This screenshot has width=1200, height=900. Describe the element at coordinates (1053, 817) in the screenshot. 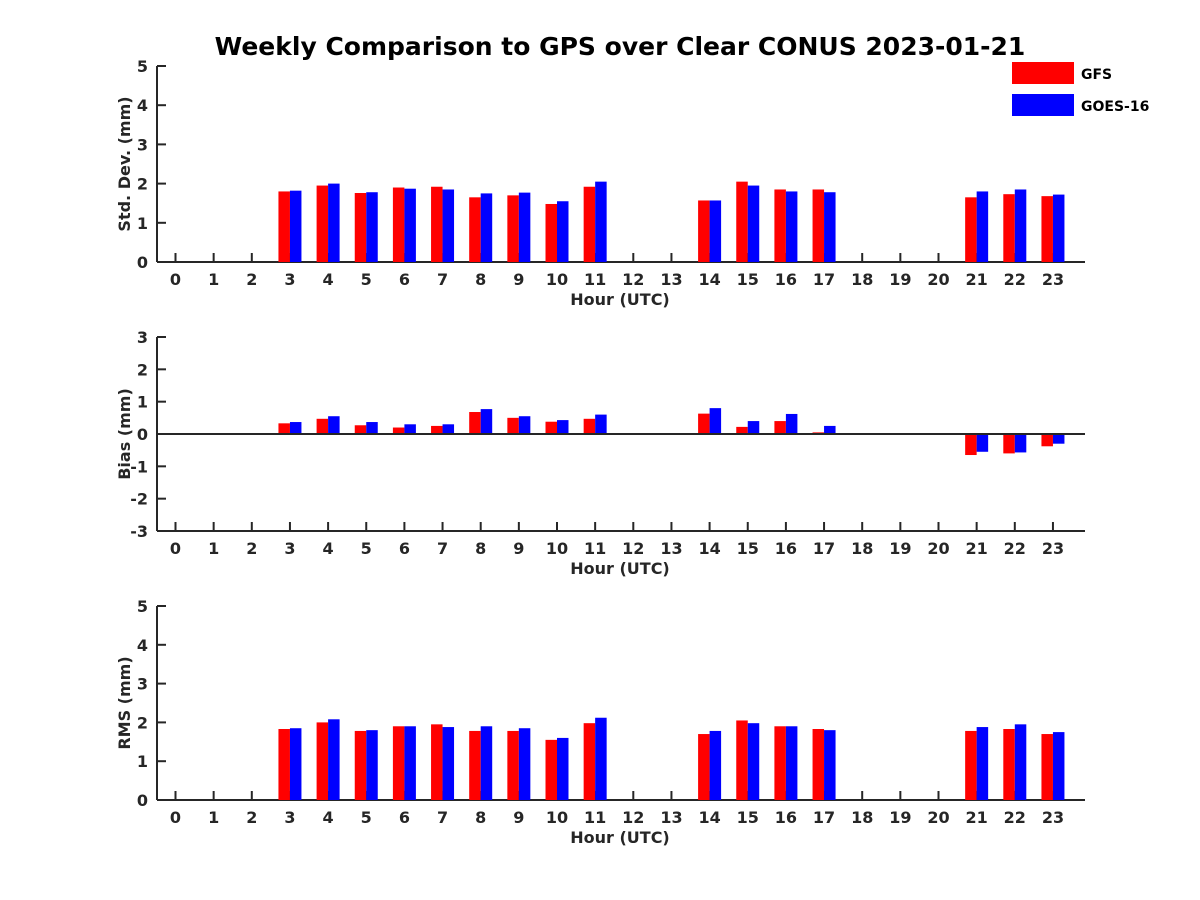

I see `x-tick-label: 23` at that location.